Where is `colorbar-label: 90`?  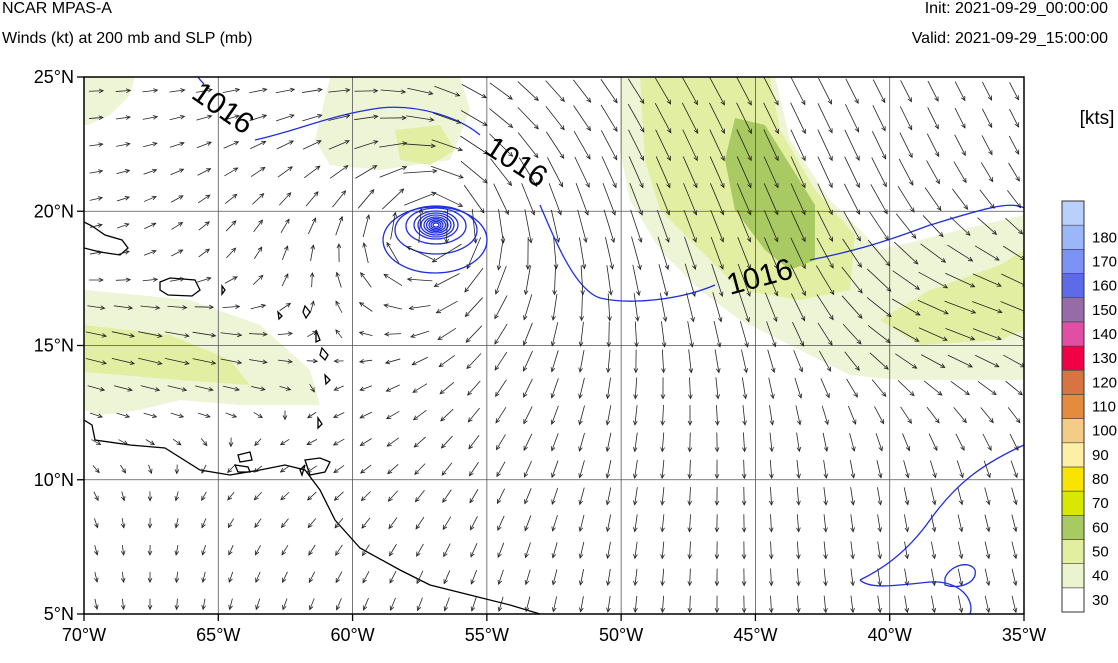 colorbar-label: 90 is located at coordinates (1100, 455).